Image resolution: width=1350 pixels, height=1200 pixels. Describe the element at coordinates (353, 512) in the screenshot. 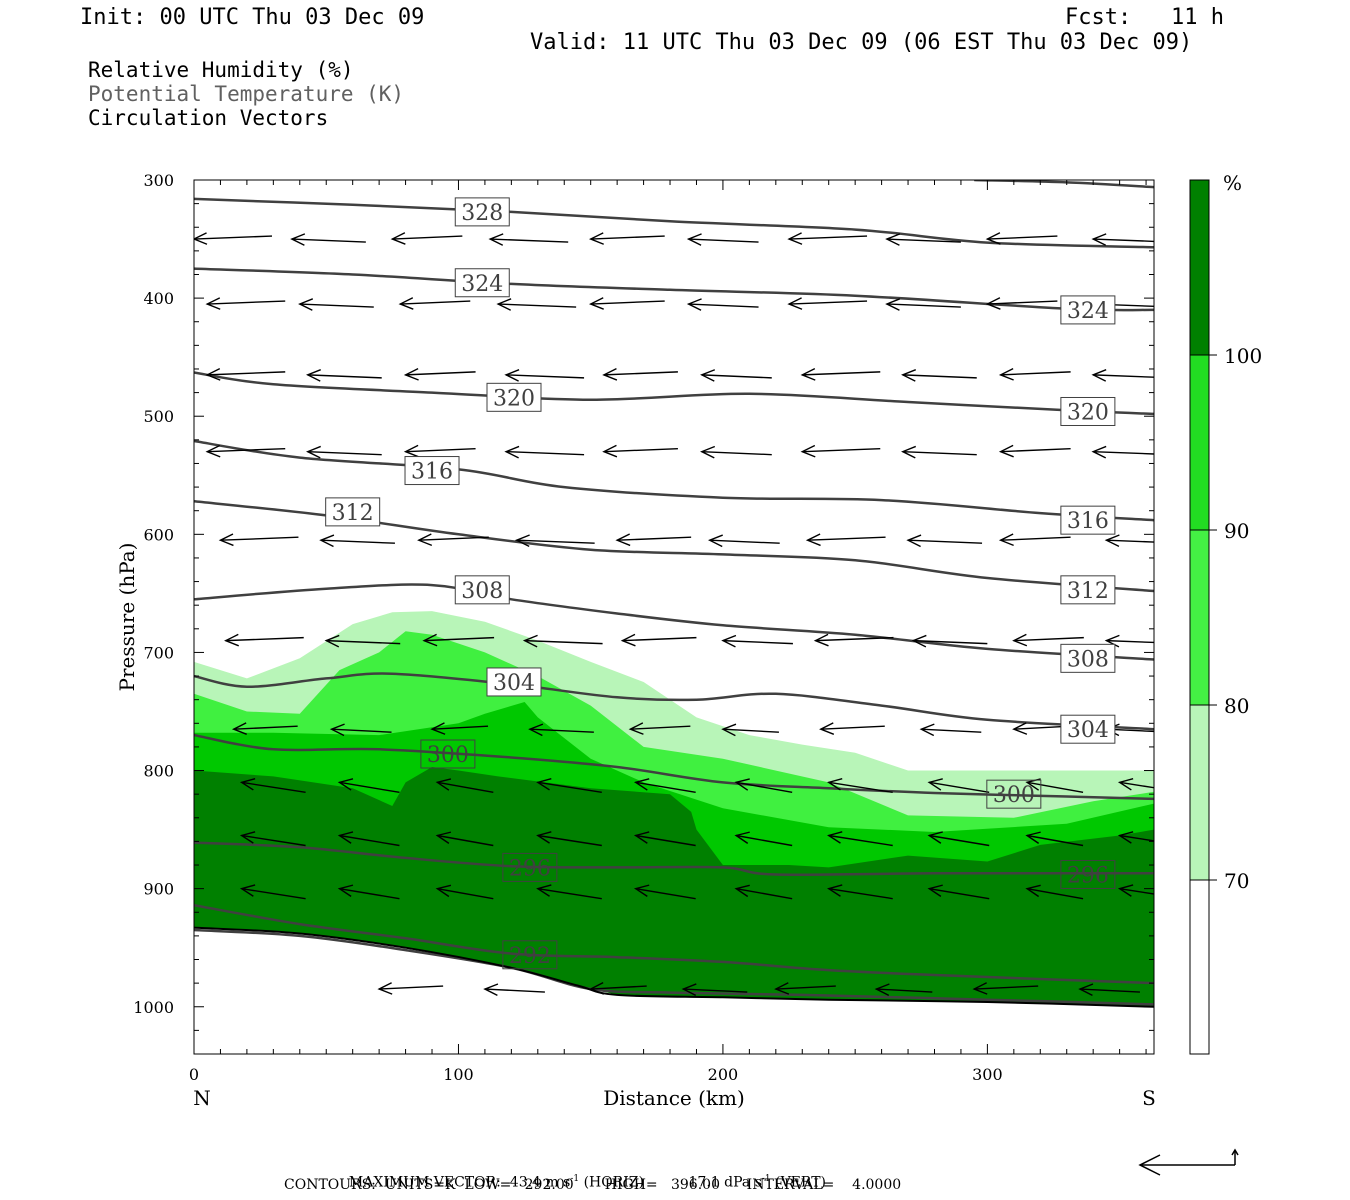

I see `contour-label-312: 312` at that location.